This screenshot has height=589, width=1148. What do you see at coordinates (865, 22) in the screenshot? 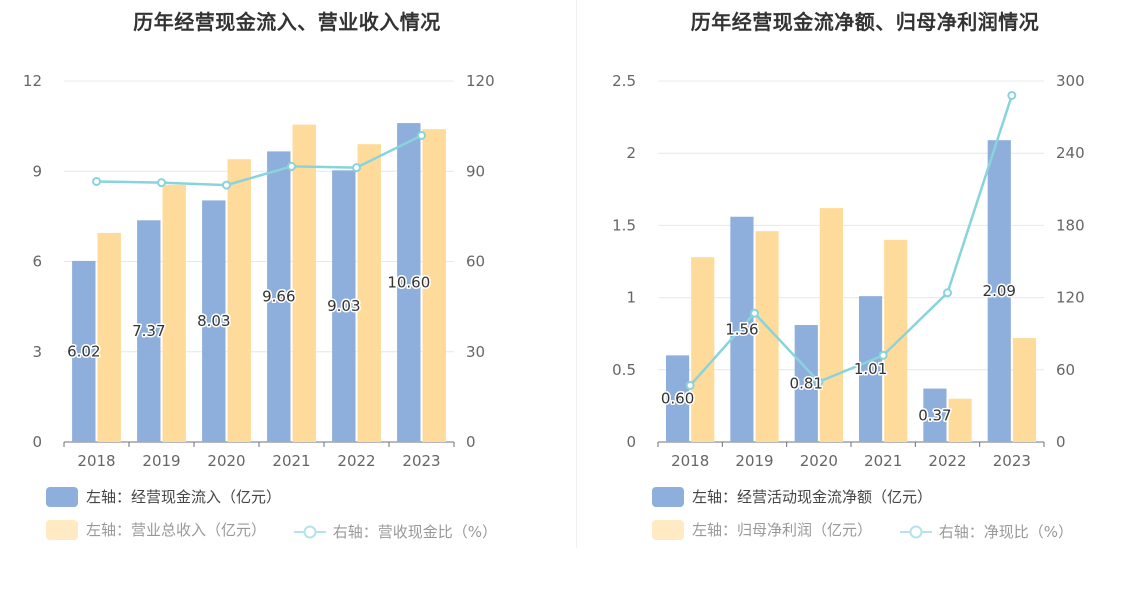
I see `chart-title: 历年经营现金流净额、归母净利润情况` at bounding box center [865, 22].